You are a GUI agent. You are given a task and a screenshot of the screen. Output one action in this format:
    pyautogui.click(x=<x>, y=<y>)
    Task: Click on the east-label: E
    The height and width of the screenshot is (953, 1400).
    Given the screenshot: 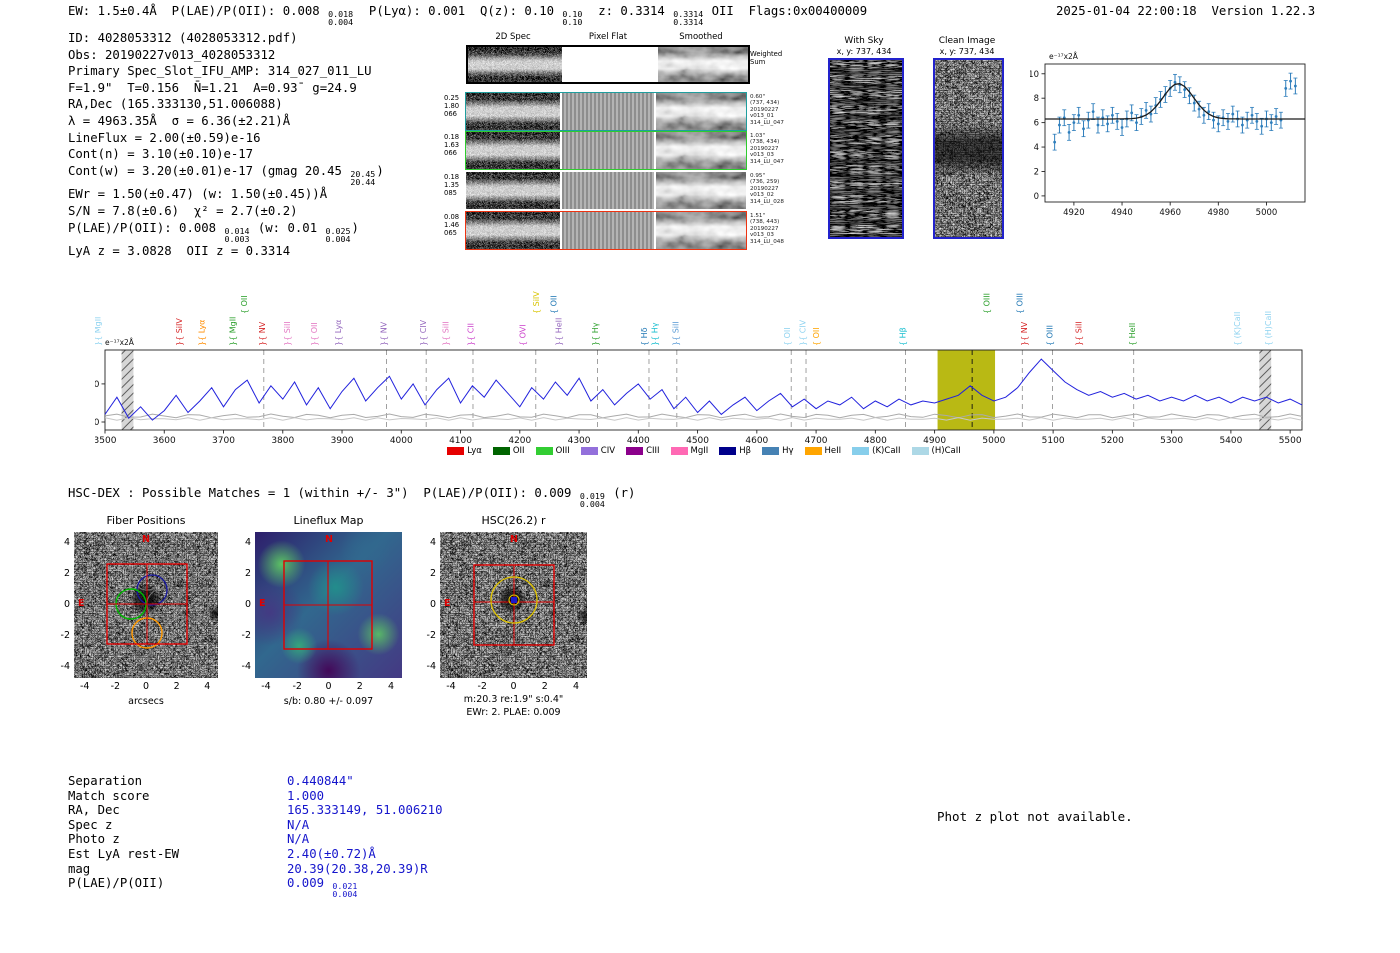 What is the action you would take?
    pyautogui.click(x=81, y=603)
    